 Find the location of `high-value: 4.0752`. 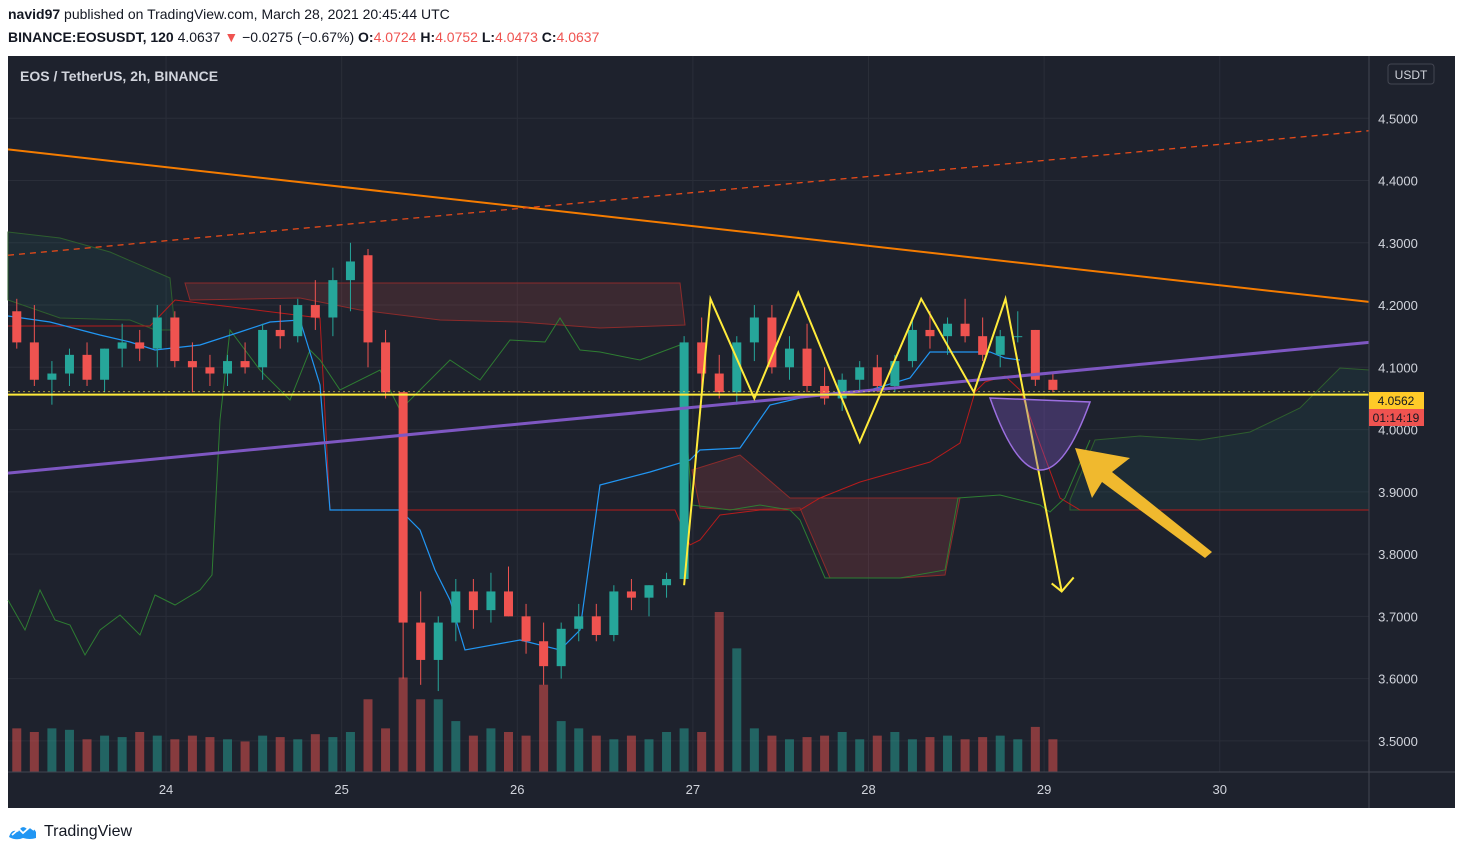

high-value: 4.0752 is located at coordinates (456, 37).